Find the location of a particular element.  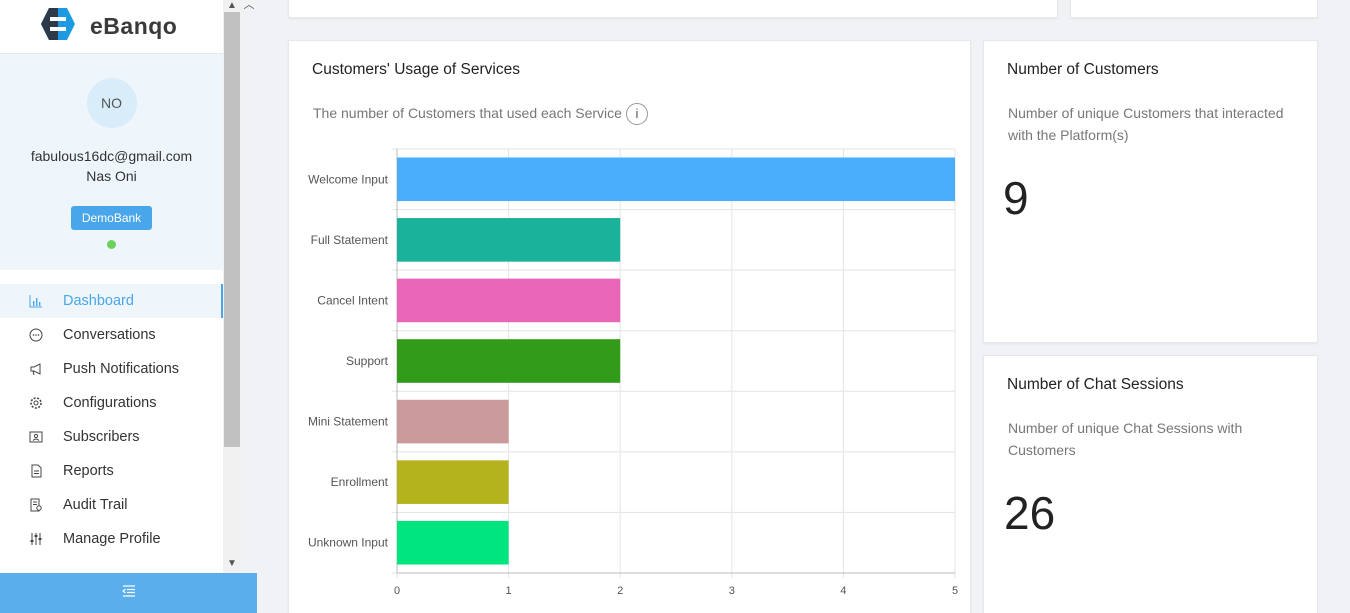

sidebar-item-label: Conversations is located at coordinates (109, 335).